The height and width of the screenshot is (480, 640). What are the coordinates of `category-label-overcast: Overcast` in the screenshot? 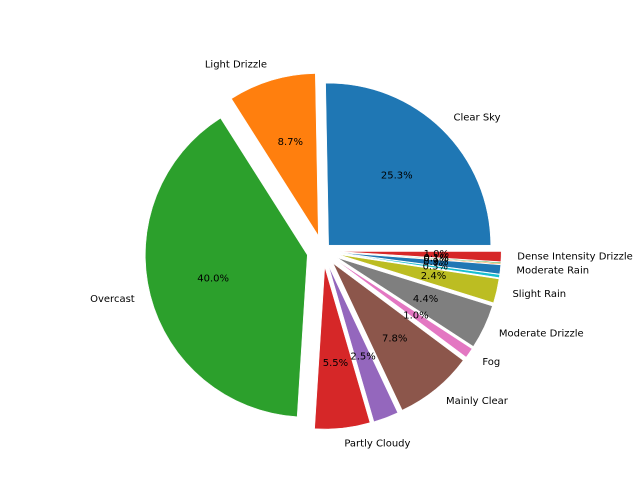 It's located at (112, 299).